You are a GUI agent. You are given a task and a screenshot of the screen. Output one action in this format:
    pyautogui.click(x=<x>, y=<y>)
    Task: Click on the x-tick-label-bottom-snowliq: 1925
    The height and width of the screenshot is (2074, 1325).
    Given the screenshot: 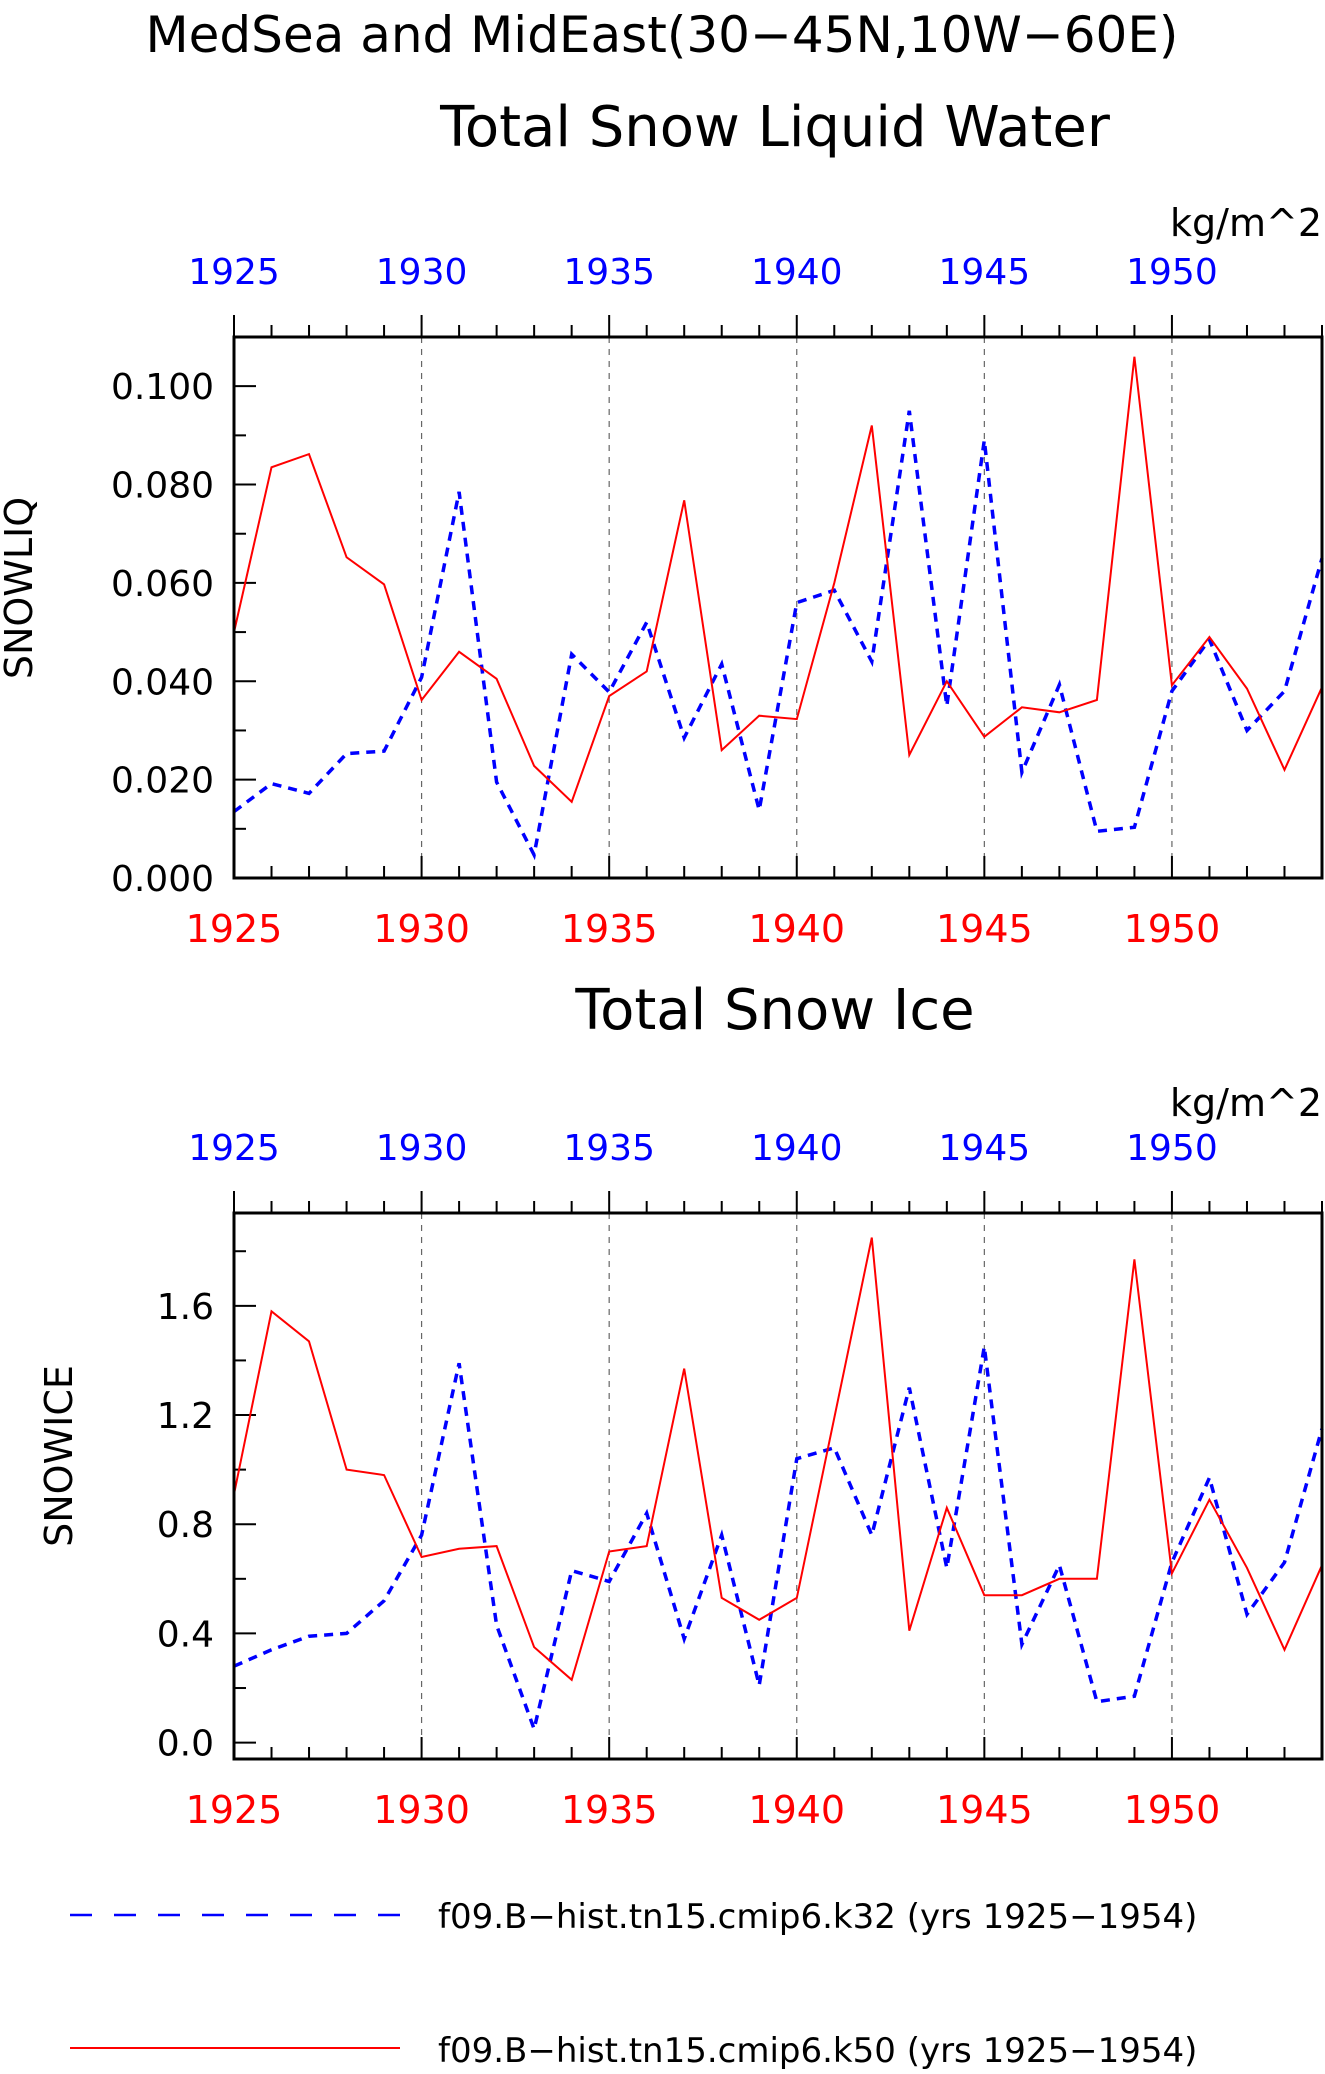 What is the action you would take?
    pyautogui.click(x=234, y=929)
    